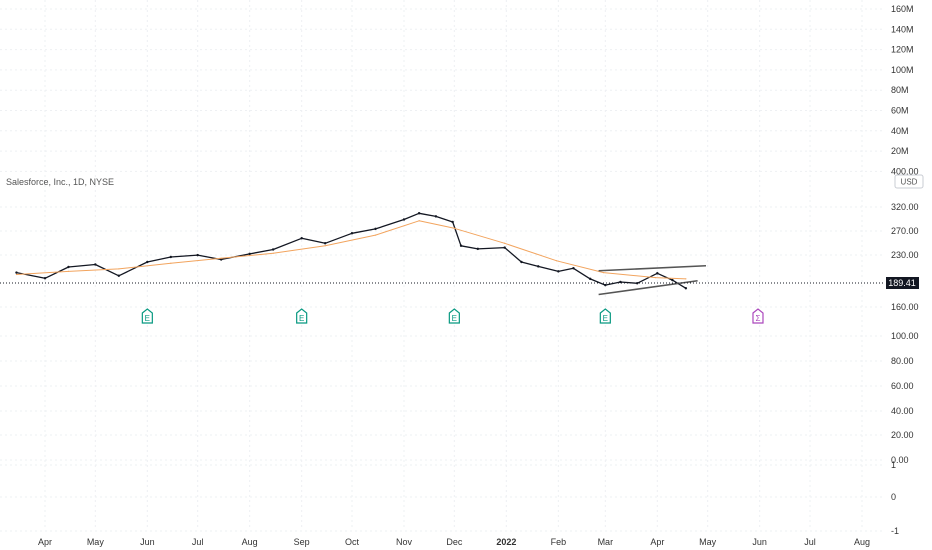  Describe the element at coordinates (905, 307) in the screenshot. I see `price-axis-tick-label: 160.00` at that location.